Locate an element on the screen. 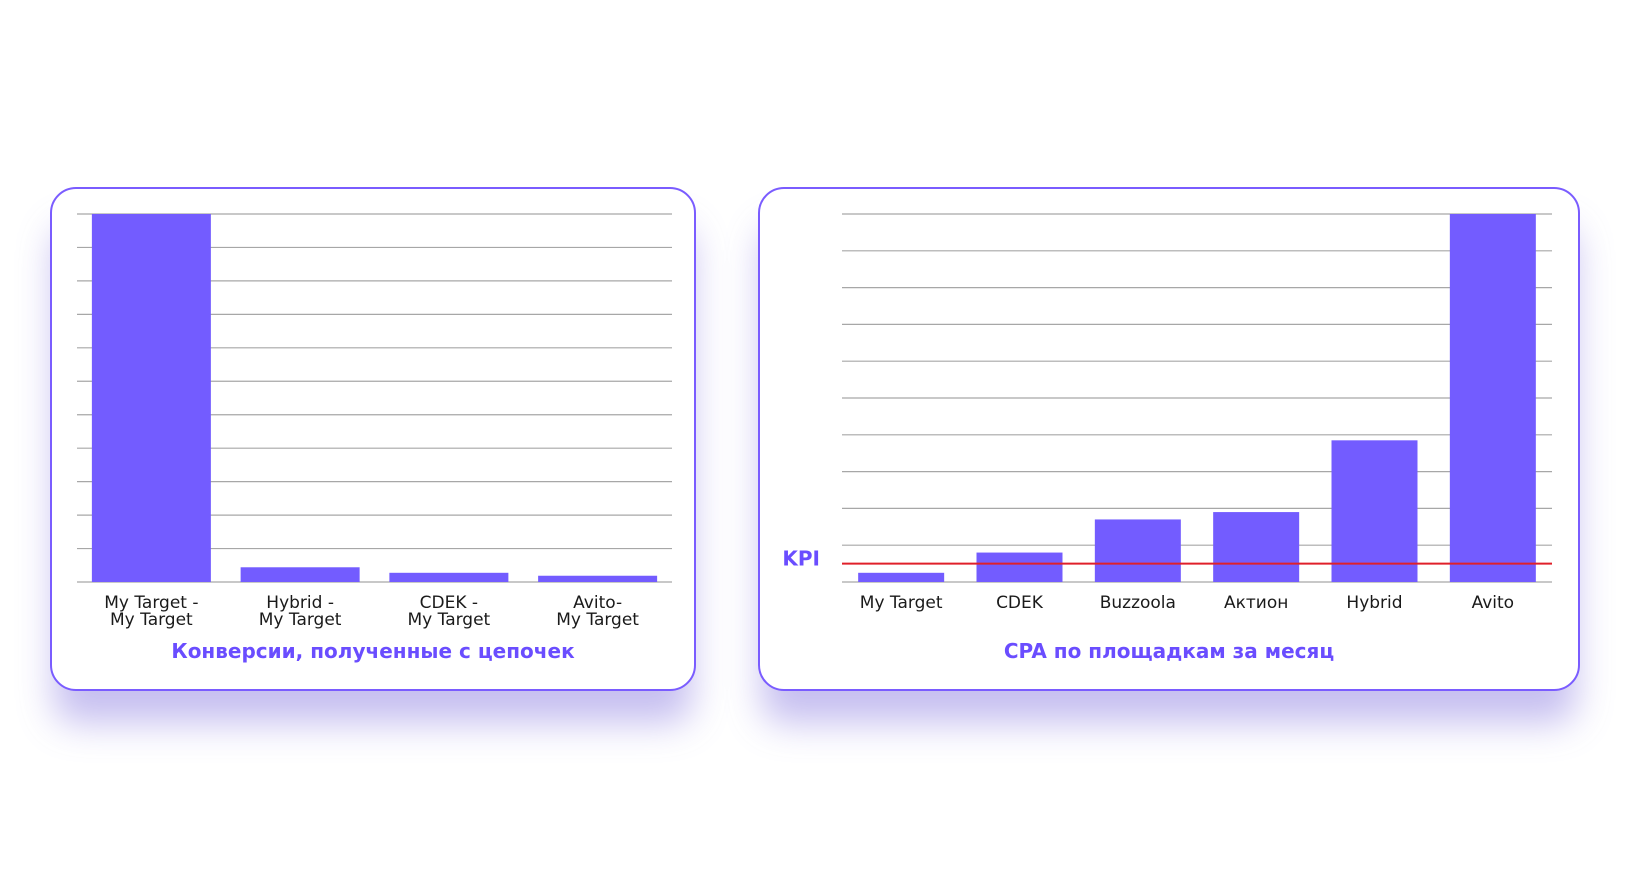 Image resolution: width=1629 pixels, height=880 pixels. x-tick-label: Avito is located at coordinates (1493, 603).